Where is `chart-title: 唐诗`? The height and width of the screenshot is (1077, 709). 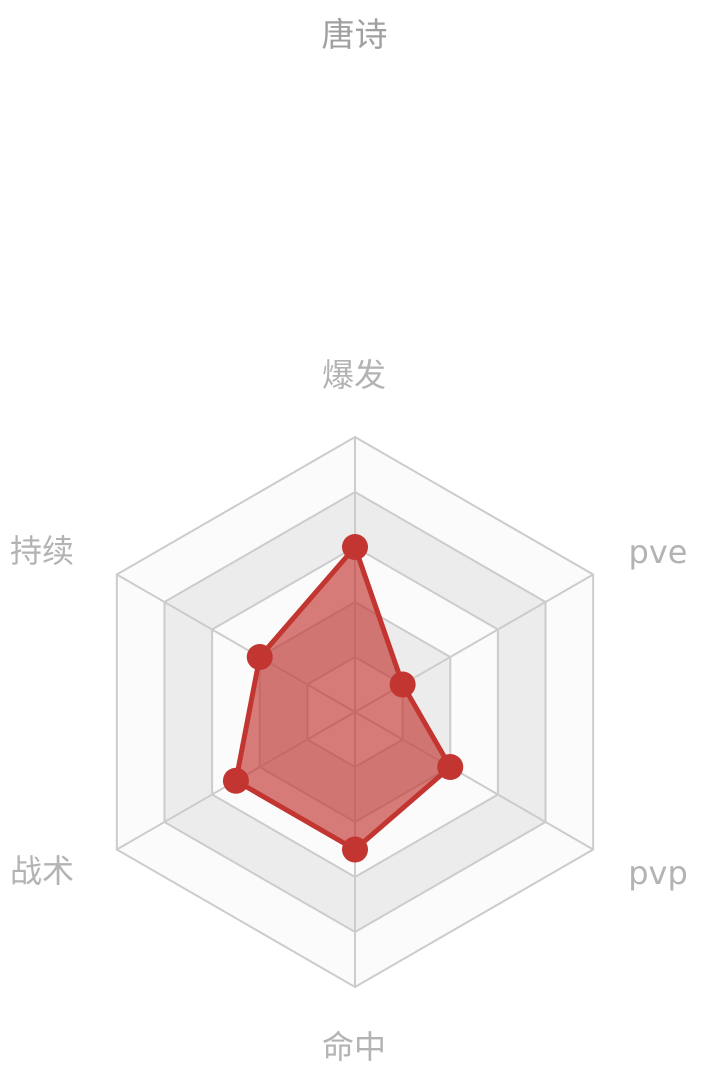
chart-title: 唐诗 is located at coordinates (354, 34).